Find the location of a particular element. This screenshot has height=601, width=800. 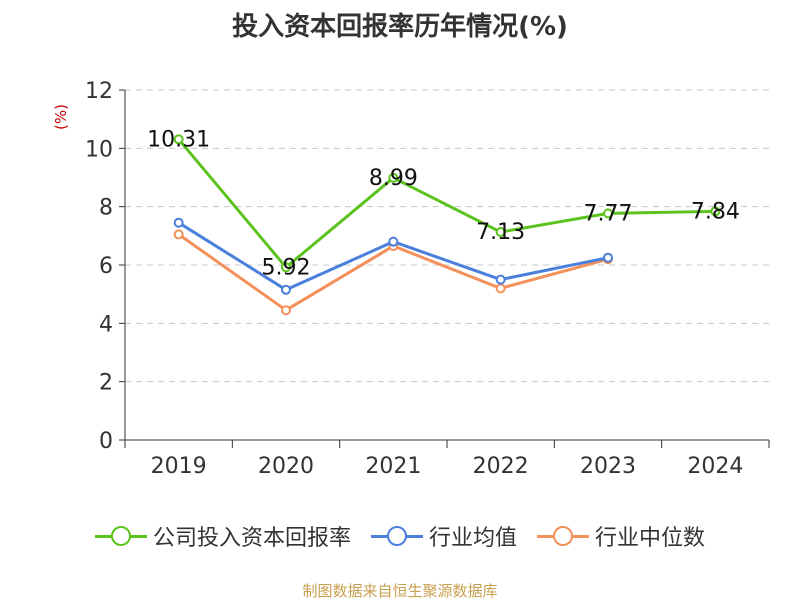

legend-item-industry-avg: 行业均值 is located at coordinates (443, 536).